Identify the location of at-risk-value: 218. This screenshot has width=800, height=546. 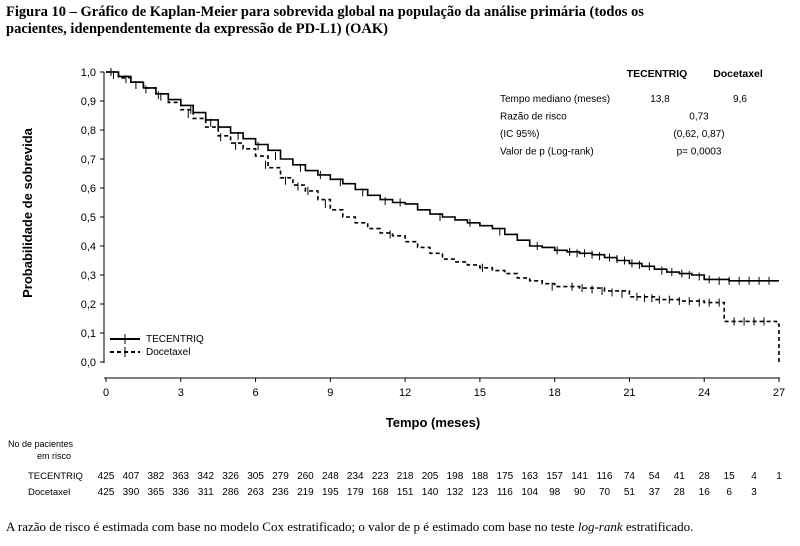
(405, 476).